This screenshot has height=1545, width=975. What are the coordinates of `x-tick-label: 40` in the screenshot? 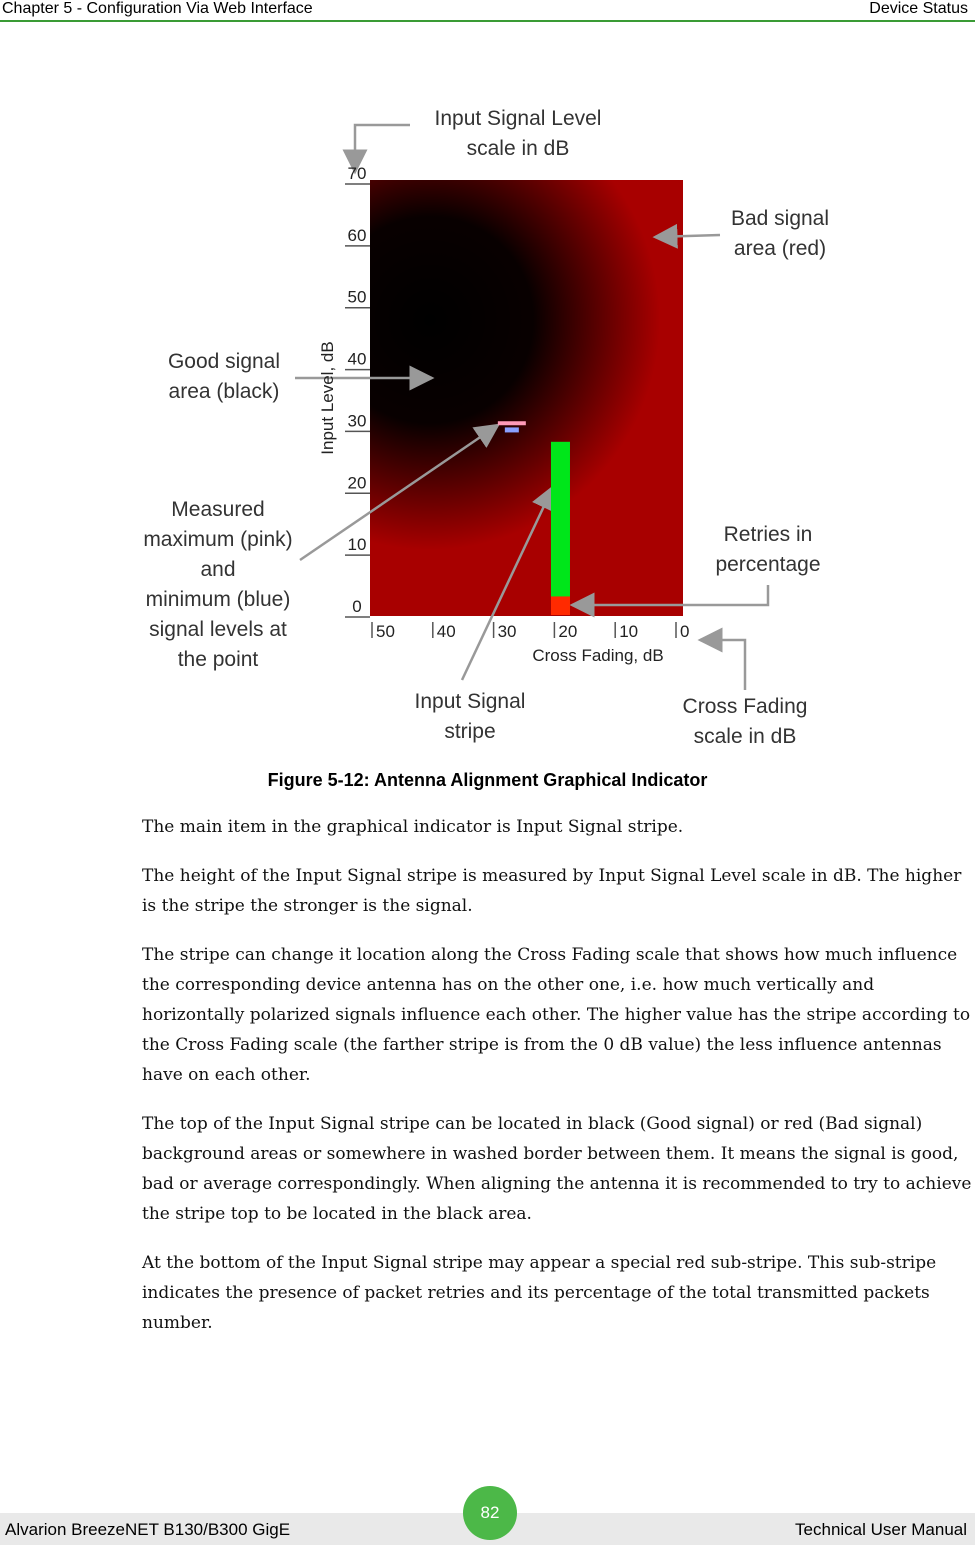 It's located at (446, 631).